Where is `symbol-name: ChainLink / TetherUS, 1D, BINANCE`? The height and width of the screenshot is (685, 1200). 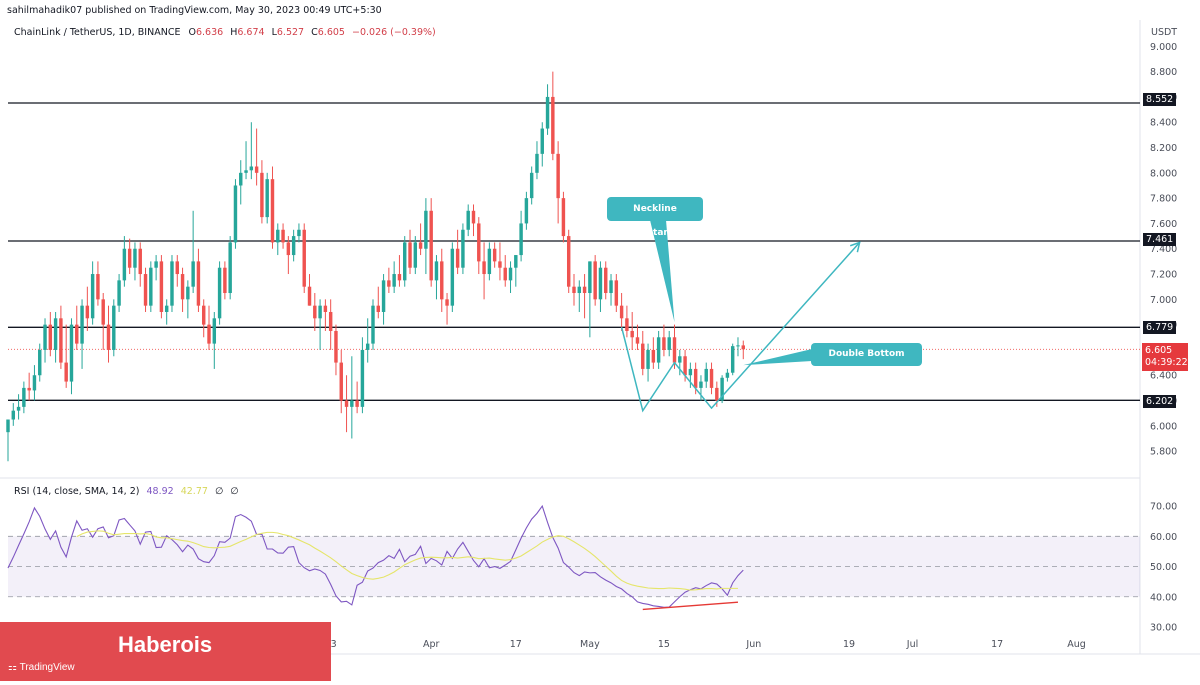 symbol-name: ChainLink / TetherUS, 1D, BINANCE is located at coordinates (97, 32).